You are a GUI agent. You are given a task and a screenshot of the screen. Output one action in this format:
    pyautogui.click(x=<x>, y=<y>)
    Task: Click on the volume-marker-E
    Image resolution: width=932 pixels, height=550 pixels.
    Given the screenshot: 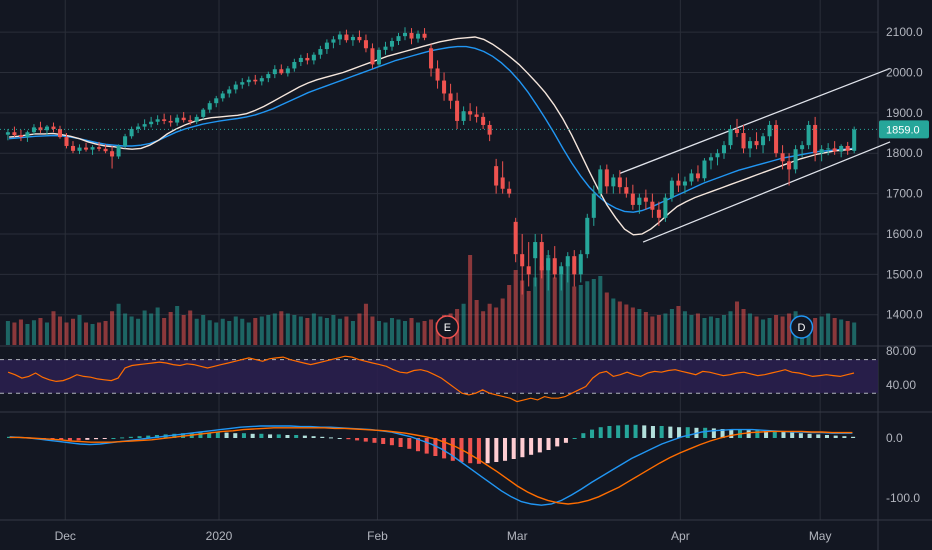 What is the action you would take?
    pyautogui.click(x=447, y=327)
    